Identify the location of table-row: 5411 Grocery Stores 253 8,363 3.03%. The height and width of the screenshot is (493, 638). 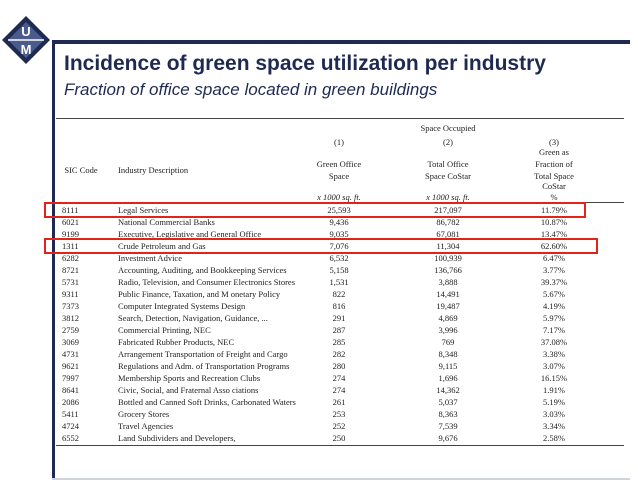
(340, 414).